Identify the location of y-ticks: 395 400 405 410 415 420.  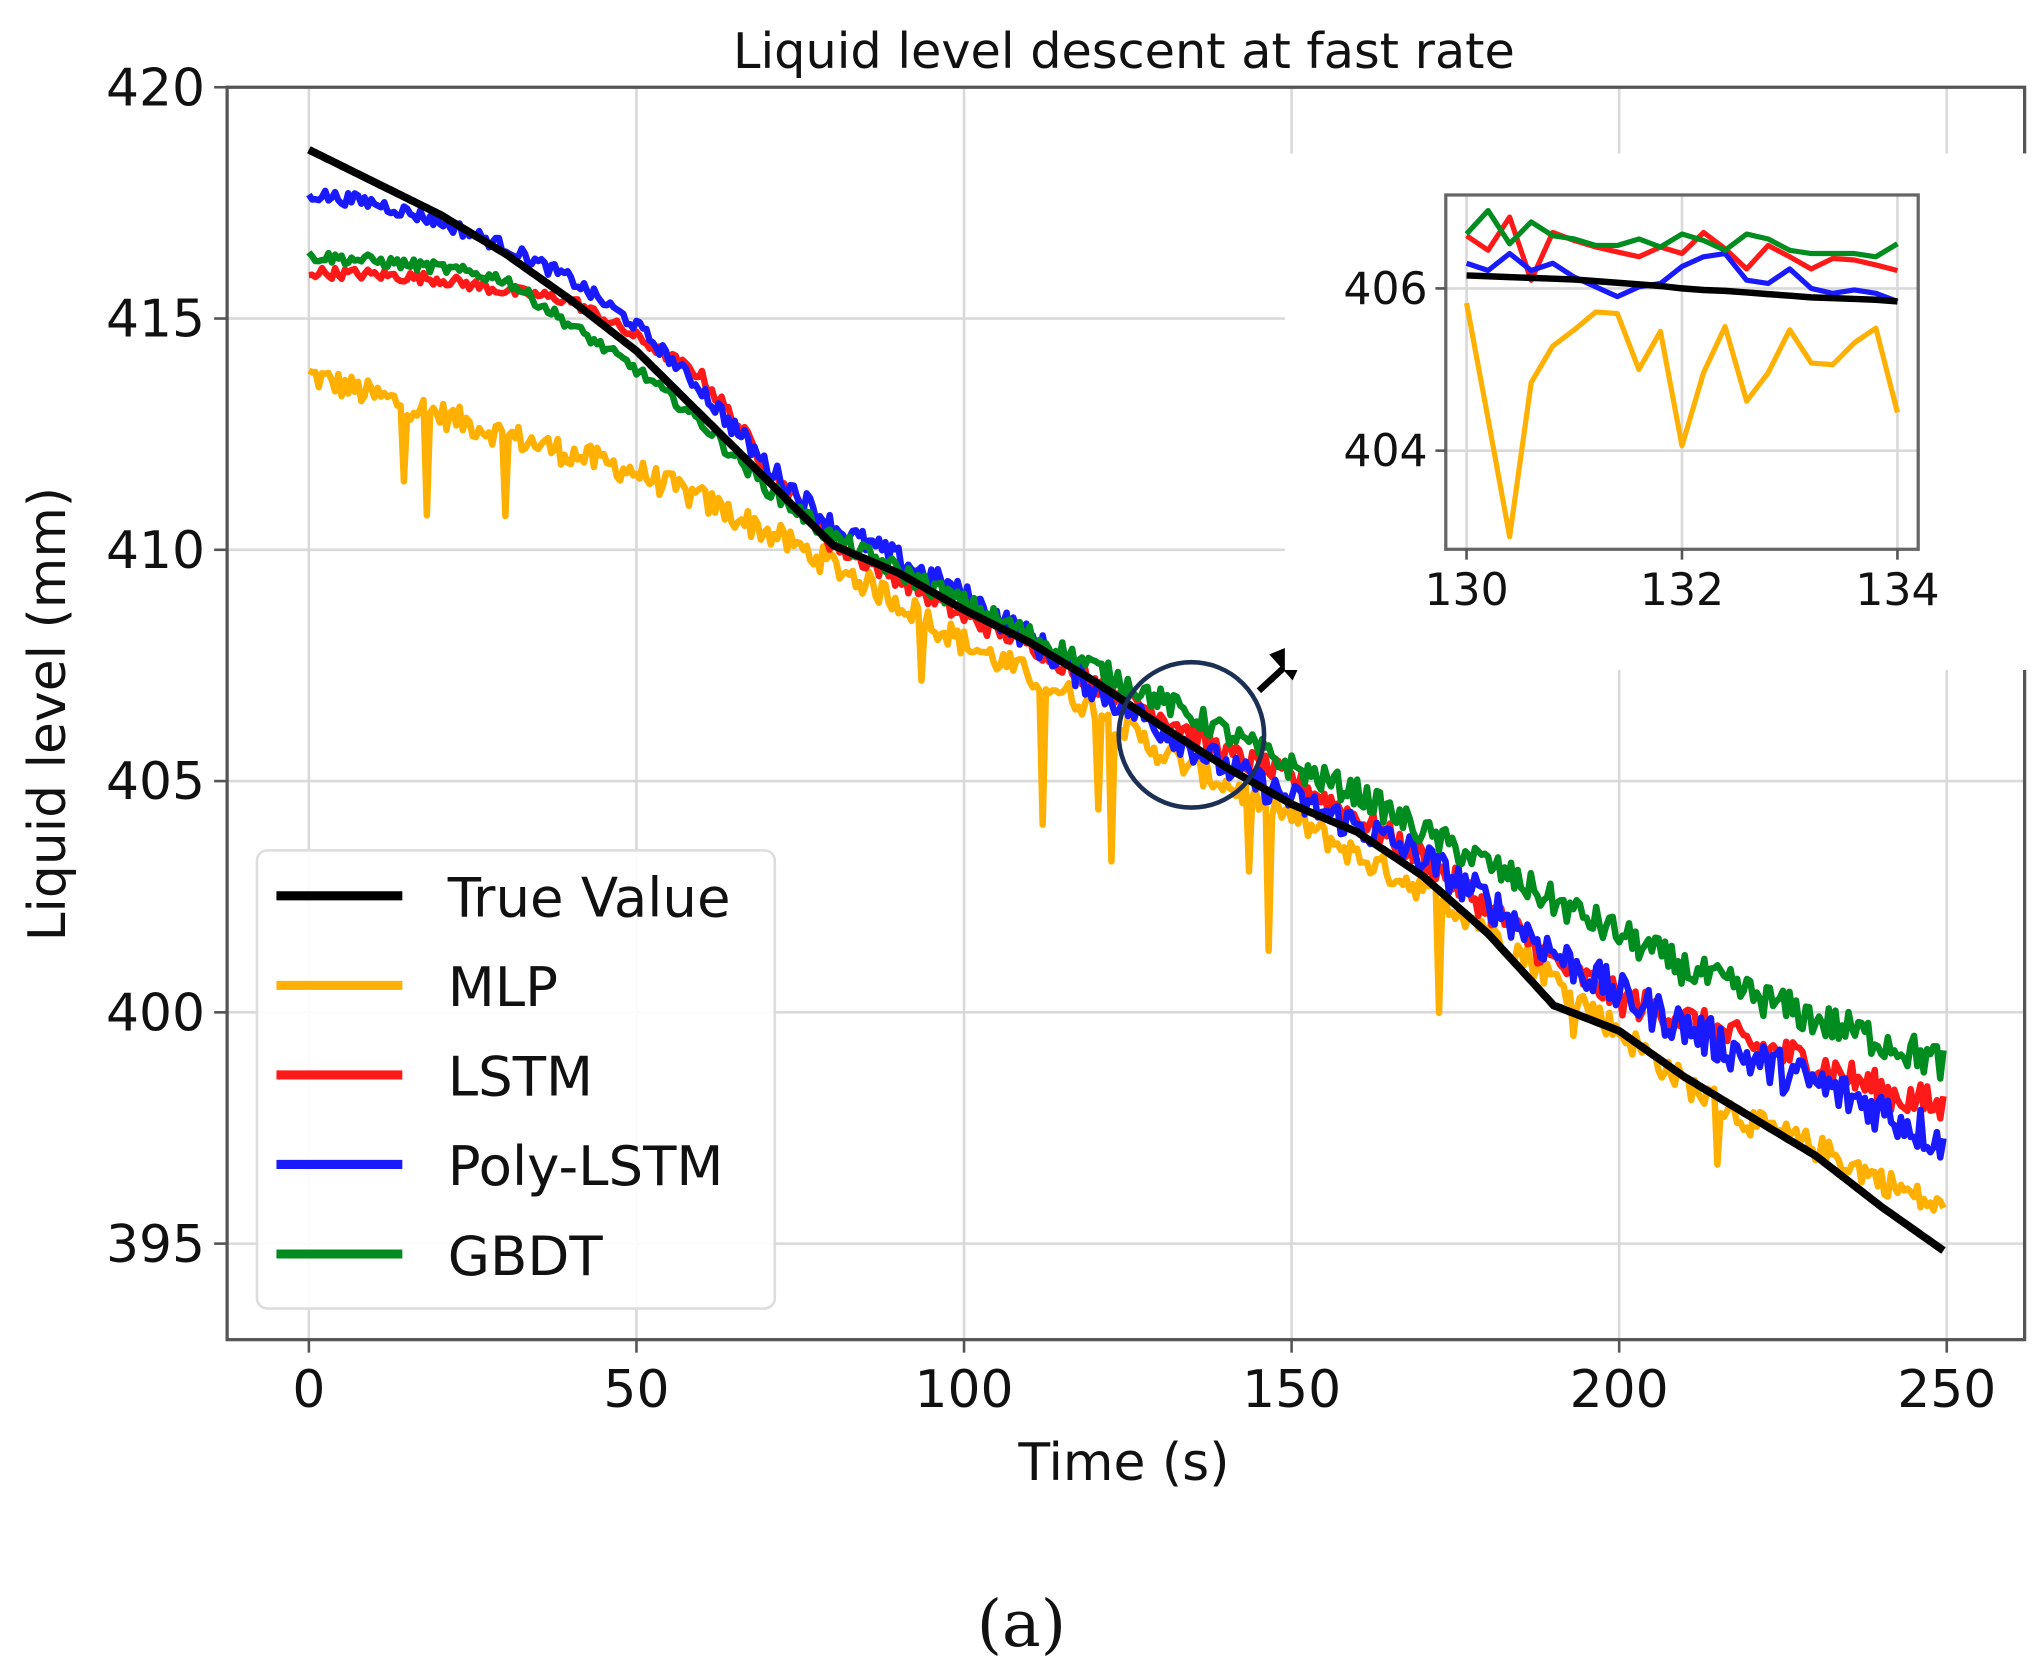
(167, 666).